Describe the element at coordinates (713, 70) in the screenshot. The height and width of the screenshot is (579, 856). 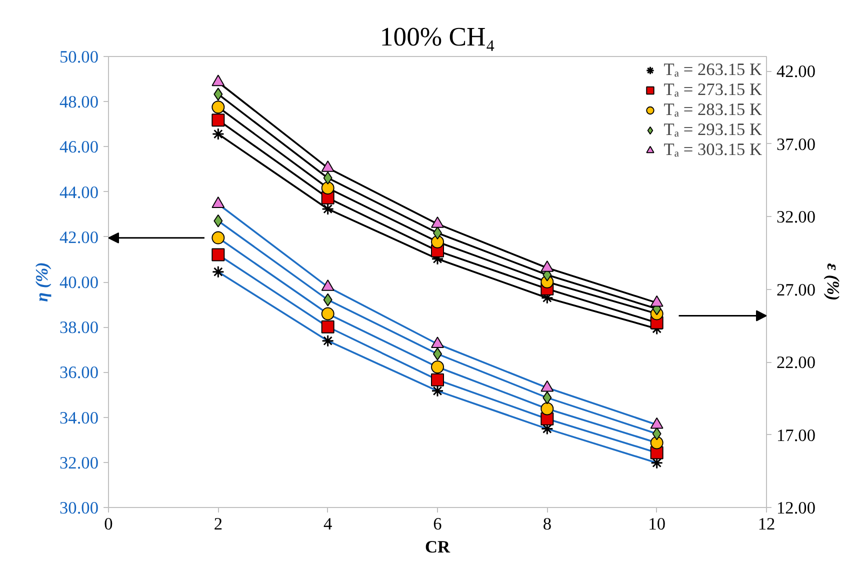
I see `legend-label: Tₐ = 263.15 K` at that location.